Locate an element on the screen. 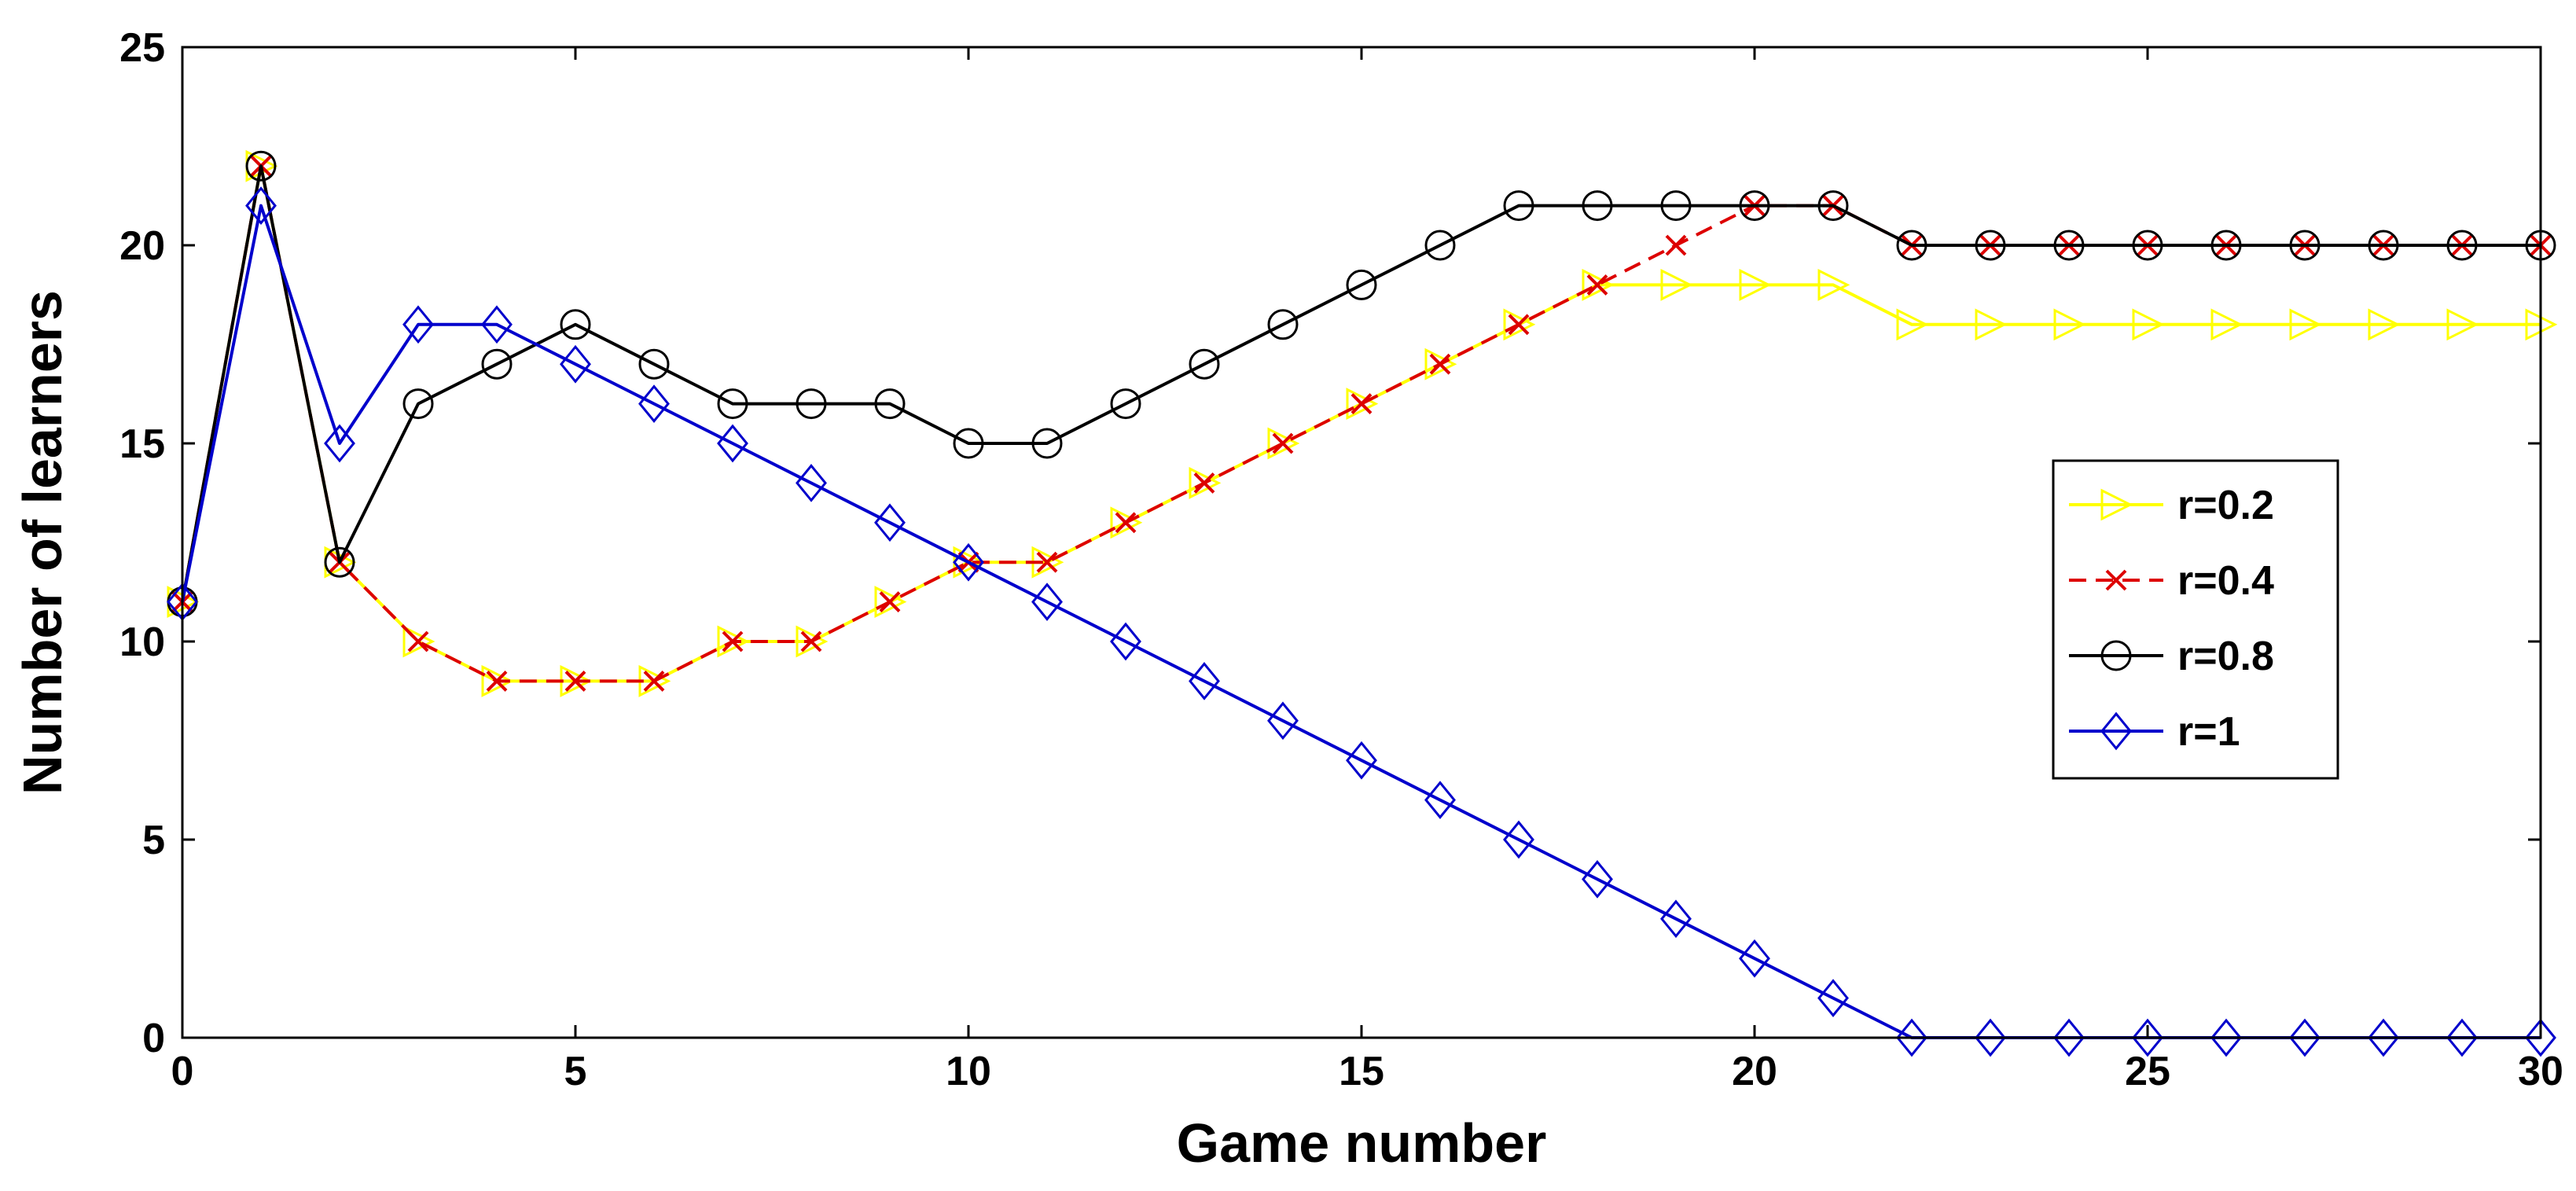 The height and width of the screenshot is (1191, 2576). x-tick-label: 15 is located at coordinates (1361, 1072).